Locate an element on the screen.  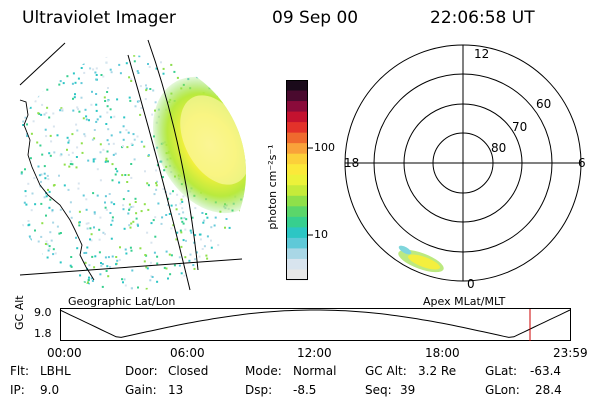
time-tick-0000: 00:00 is located at coordinates (64, 353).